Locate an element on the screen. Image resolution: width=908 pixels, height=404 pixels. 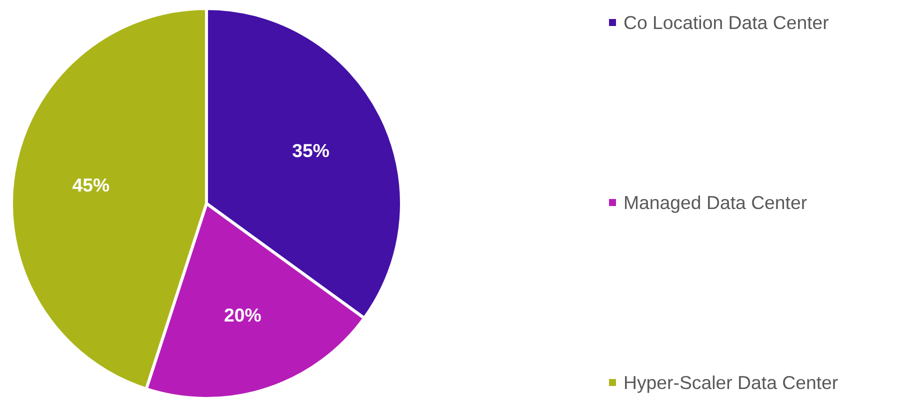
data-label: 45% is located at coordinates (91, 185).